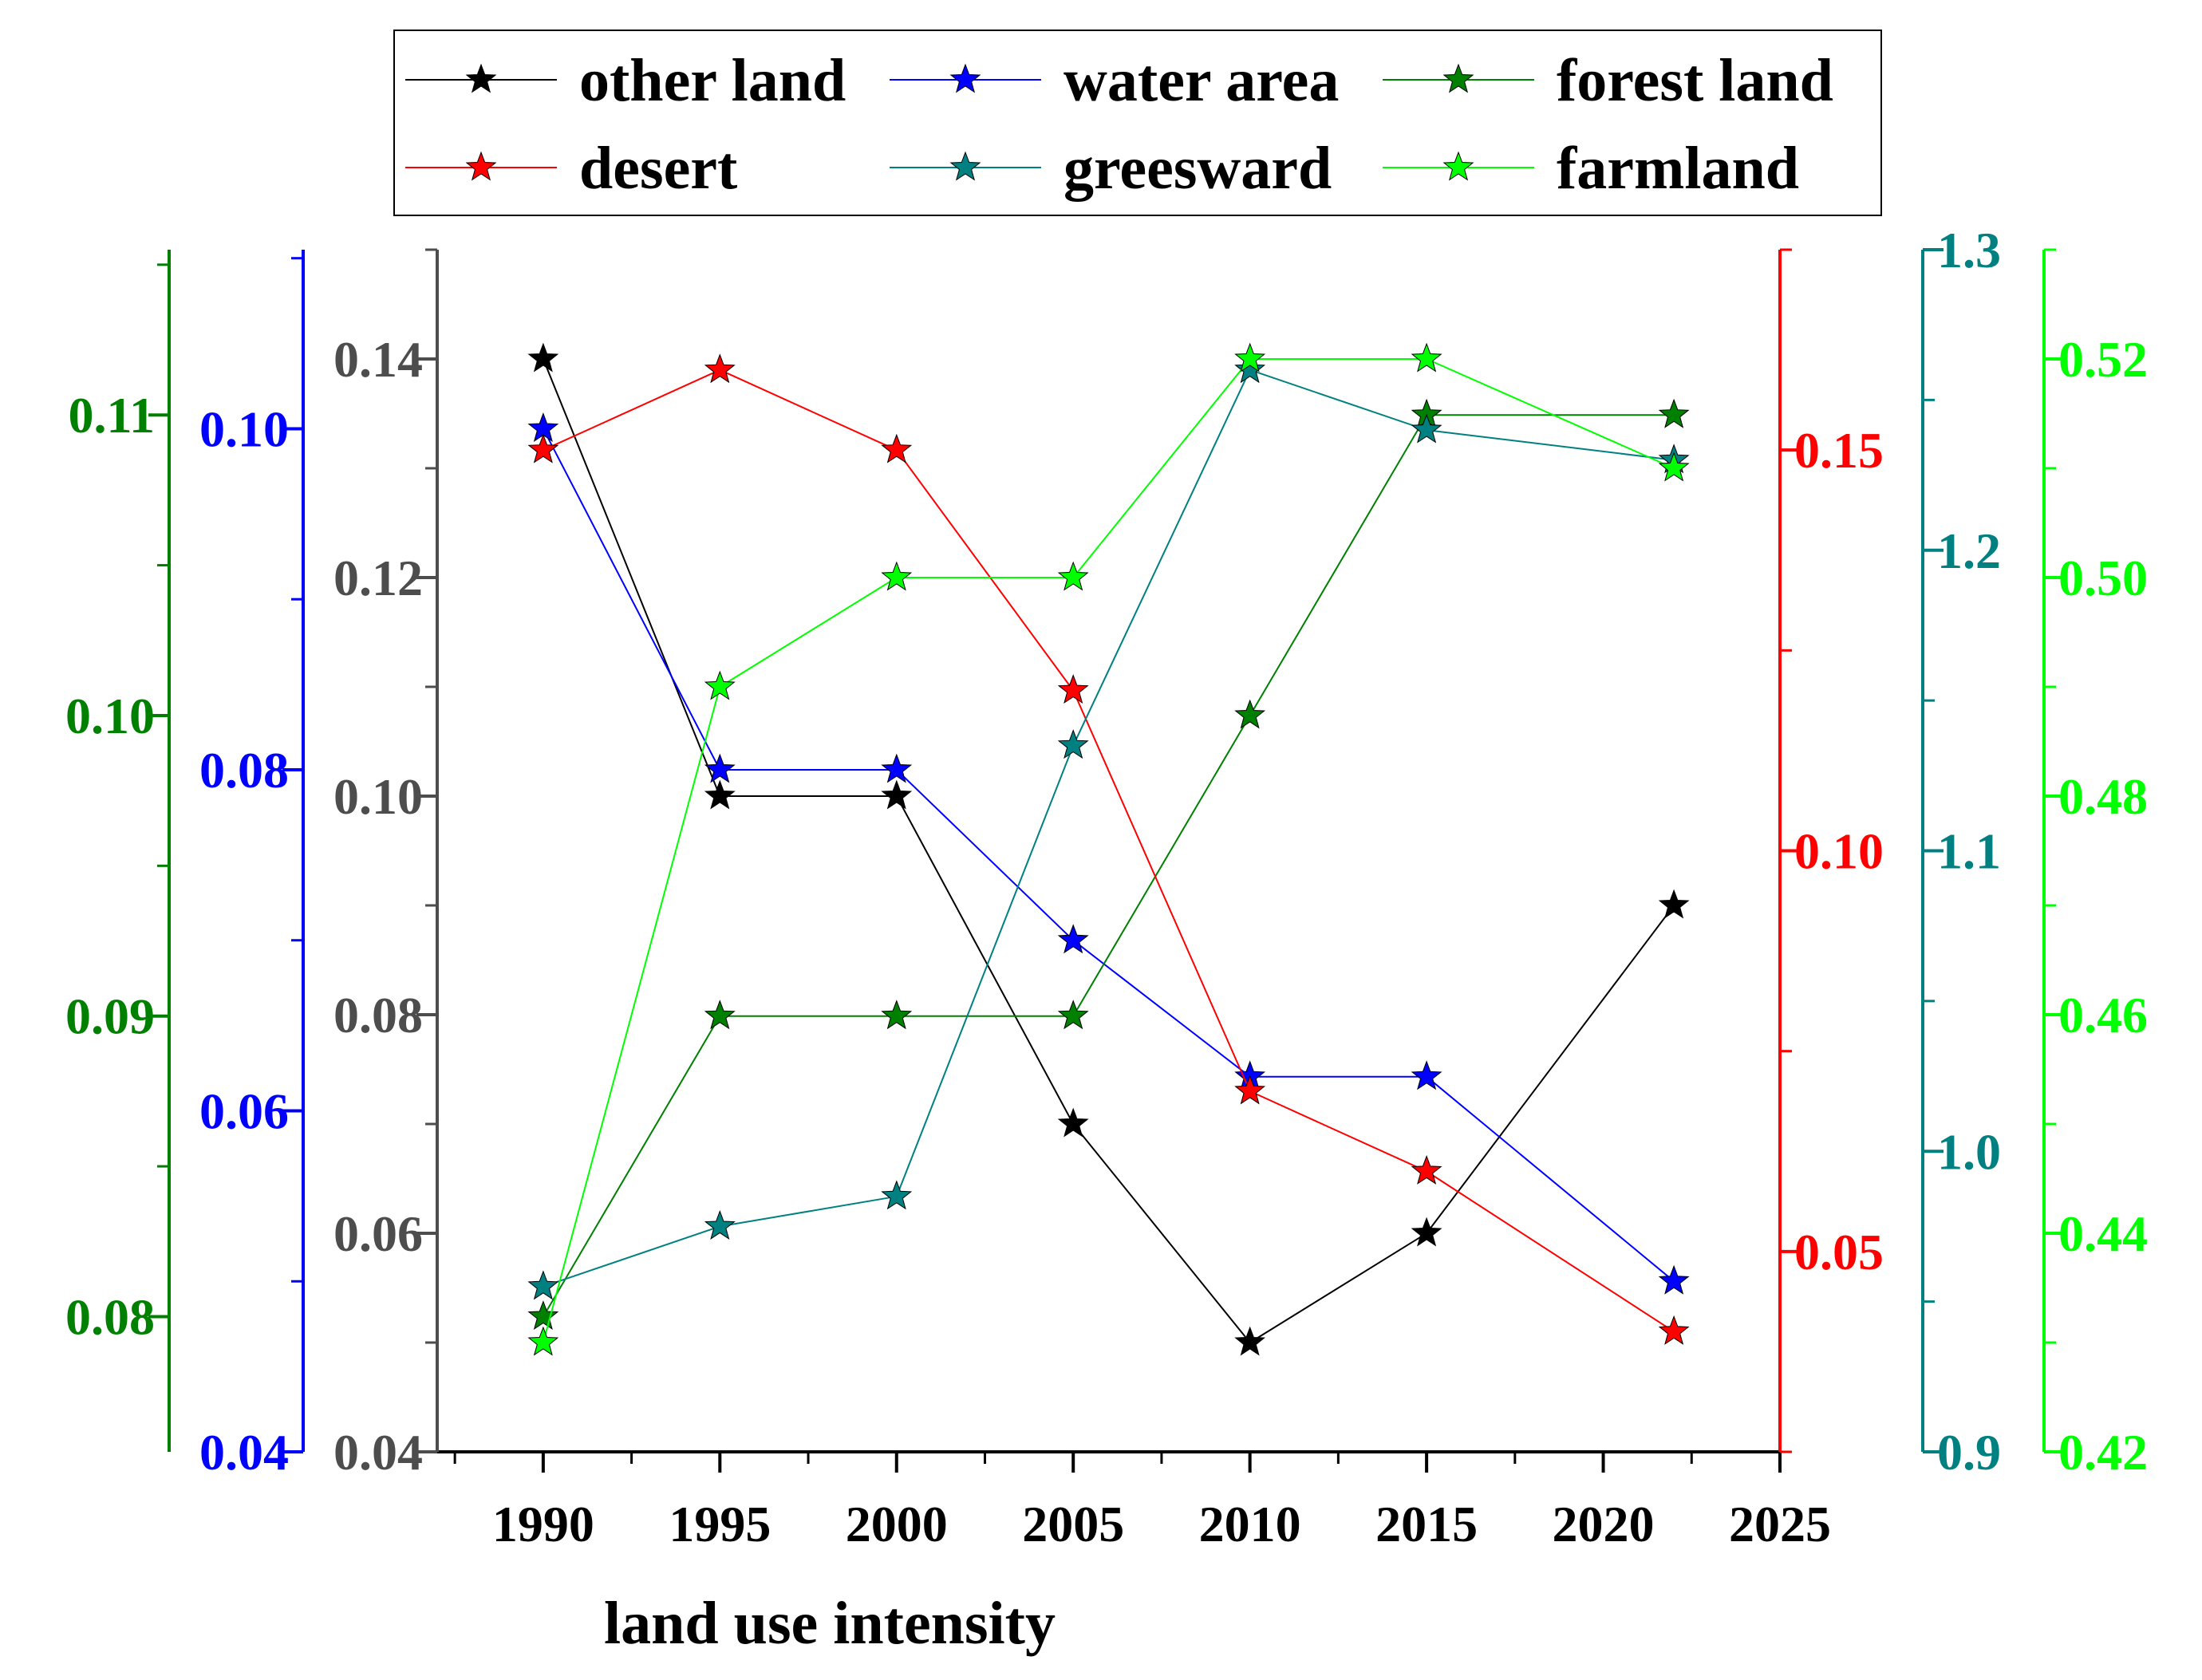  I want to click on y-tick-label-farmland: 0.48, so click(2103, 796).